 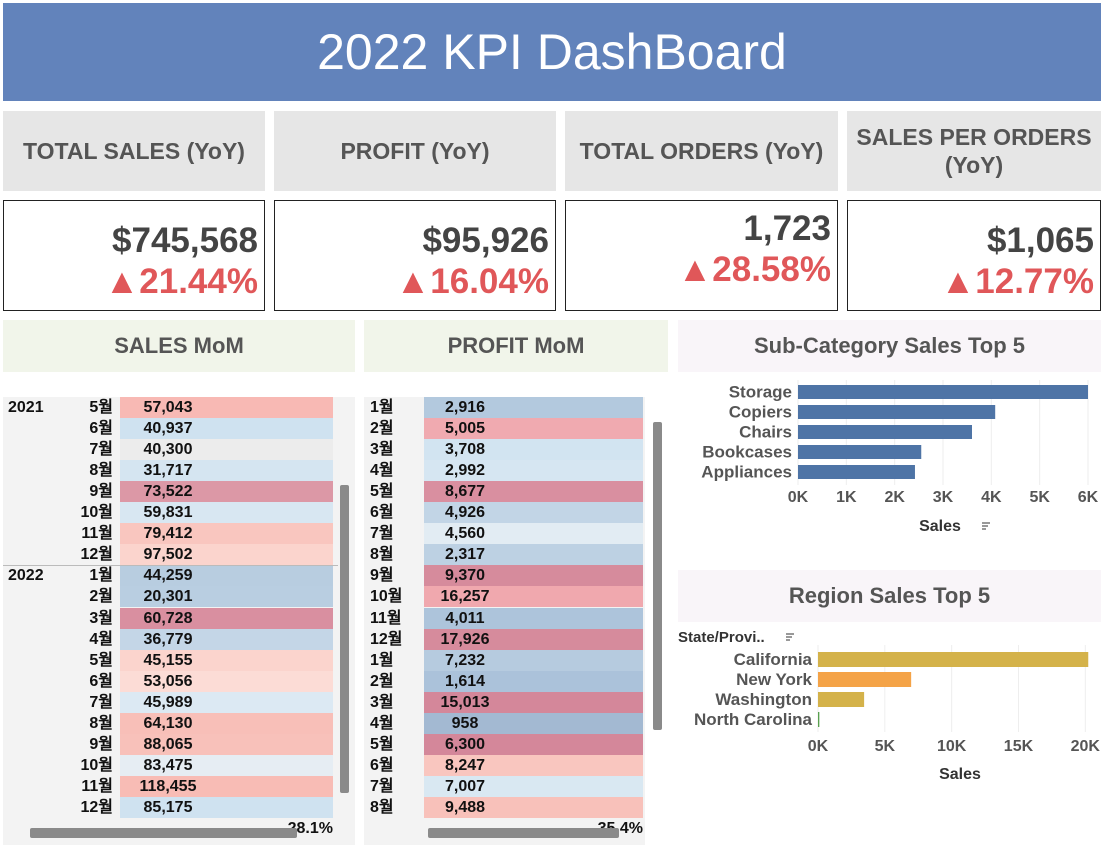 I want to click on cell-value: 36,779, so click(x=168, y=639).